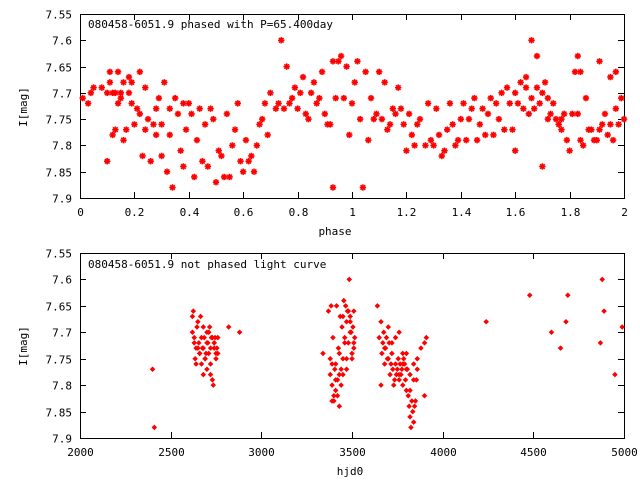 The width and height of the screenshot is (640, 480). Describe the element at coordinates (62, 280) in the screenshot. I see `y-tick-label: 7.6` at that location.